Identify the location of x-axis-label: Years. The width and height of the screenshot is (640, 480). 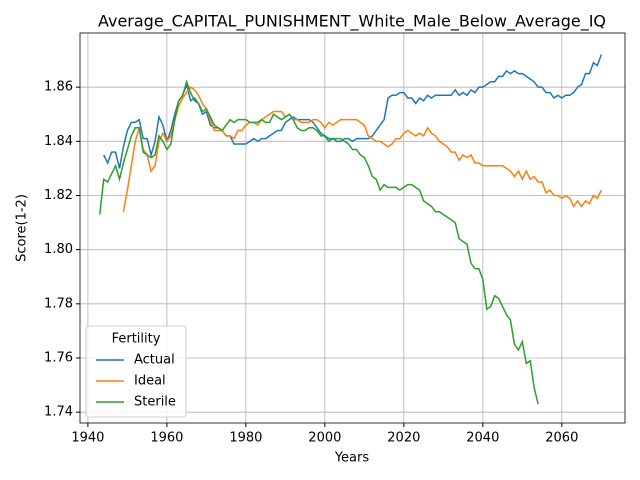
(352, 458).